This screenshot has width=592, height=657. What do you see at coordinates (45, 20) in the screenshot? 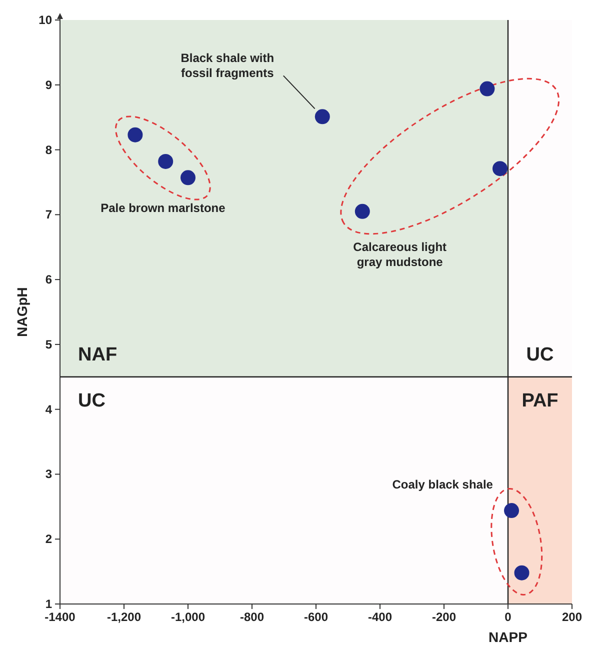
I see `y-tick-label: 10` at bounding box center [45, 20].